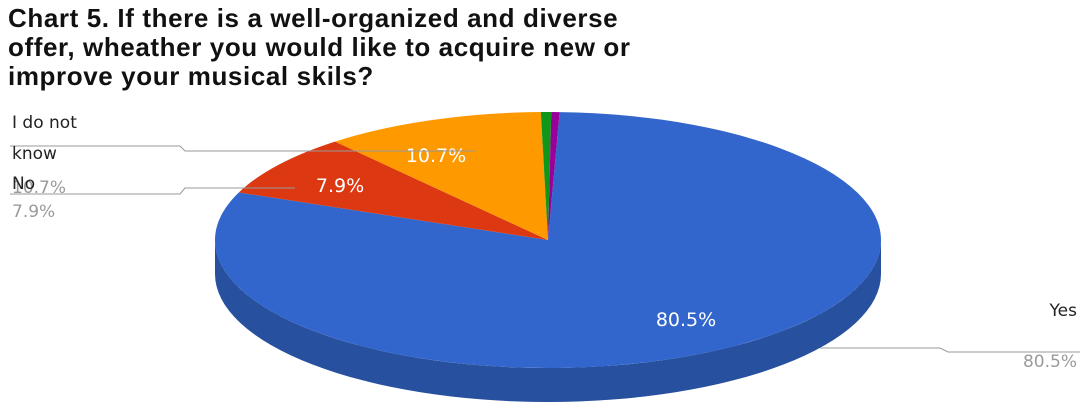 This screenshot has width=1086, height=403. Describe the element at coordinates (191, 76) in the screenshot. I see `chart-title-line-3: improve your musical skils?` at that location.